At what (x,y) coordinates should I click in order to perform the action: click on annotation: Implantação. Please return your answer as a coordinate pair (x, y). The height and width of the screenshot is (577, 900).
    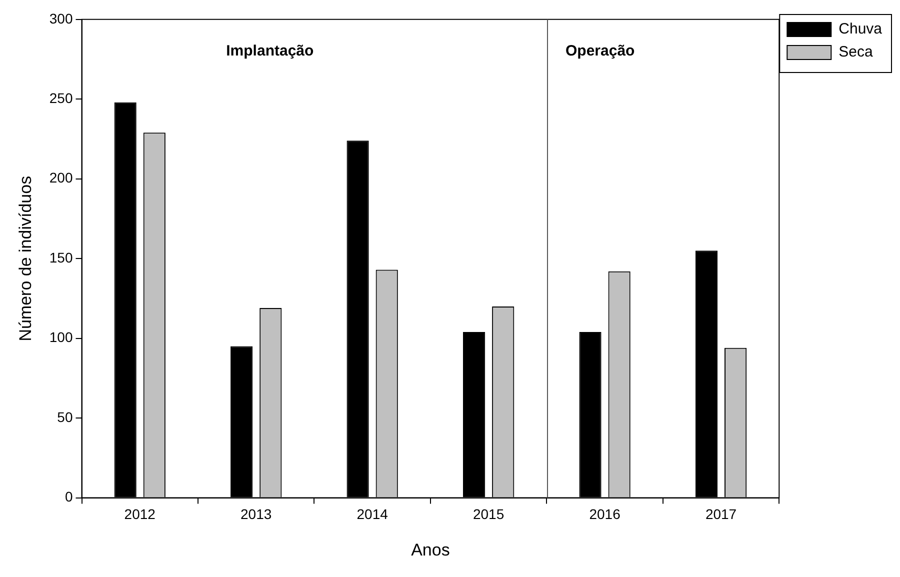
    Looking at the image, I should click on (270, 51).